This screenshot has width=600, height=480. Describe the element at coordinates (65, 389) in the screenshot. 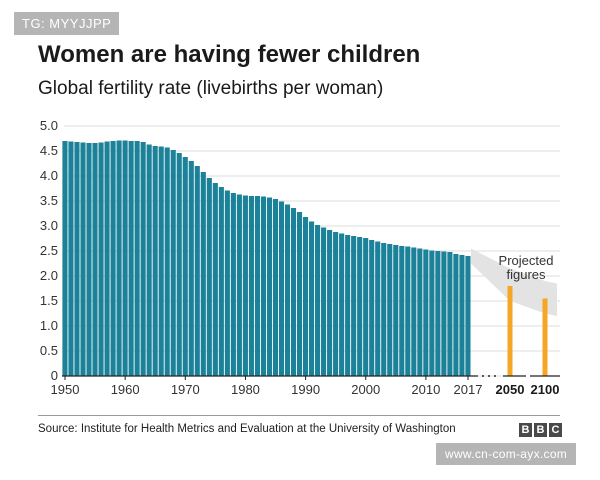

I see `x-tick-label: 1950` at that location.